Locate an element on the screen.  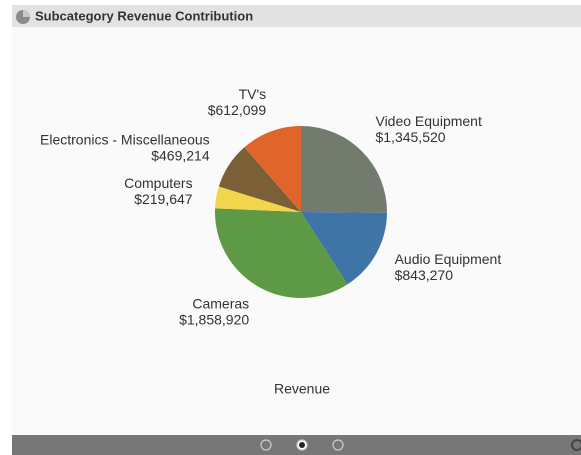
slice-label: Video Equipment is located at coordinates (428, 121).